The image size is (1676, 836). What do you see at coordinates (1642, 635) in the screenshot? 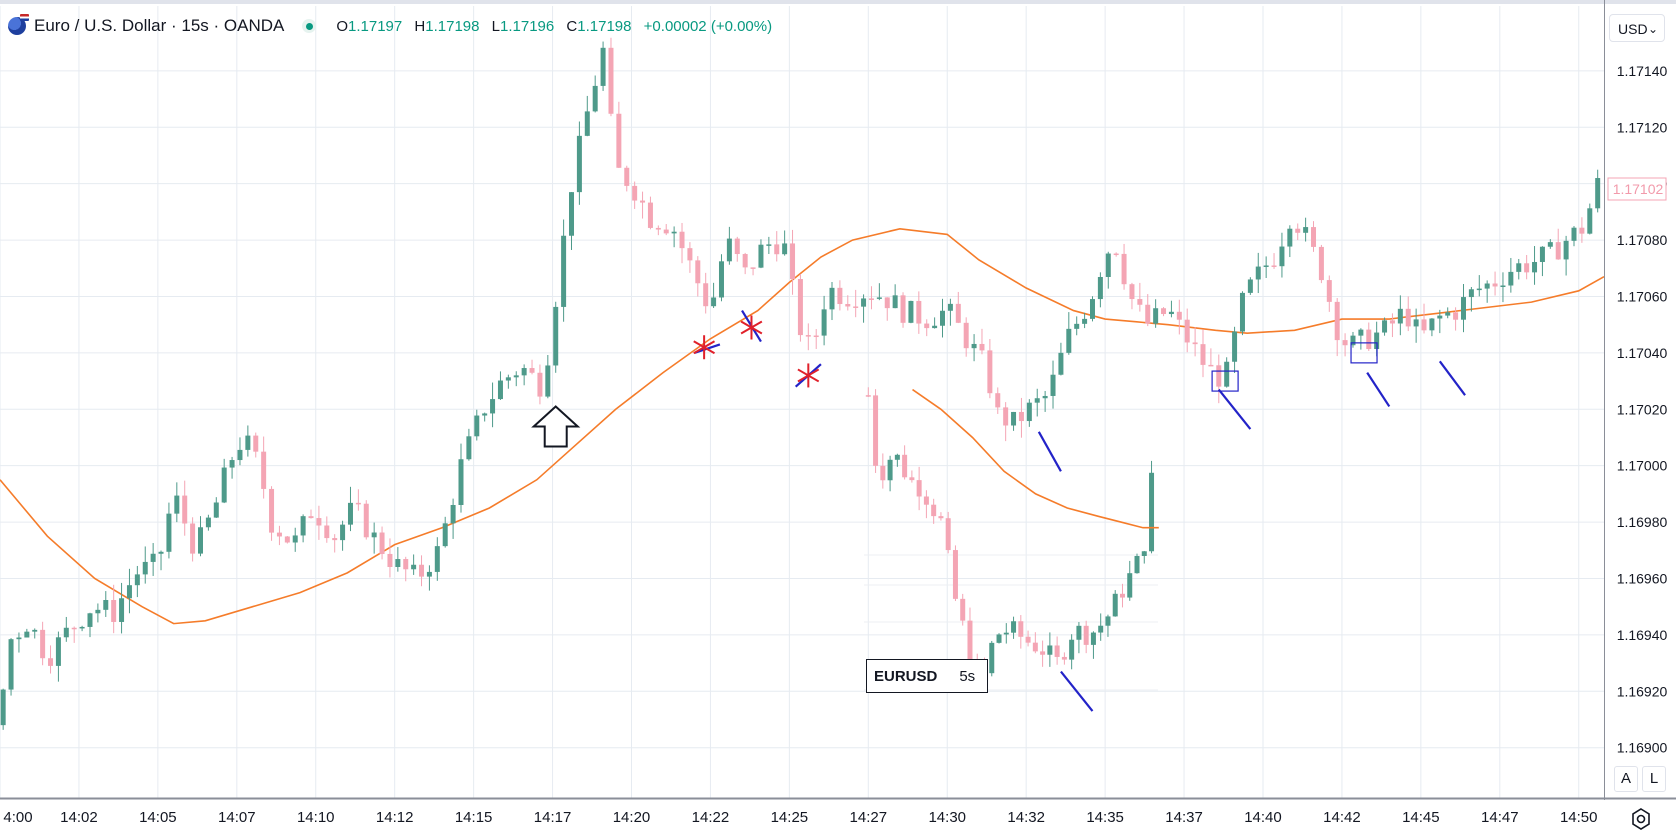
I see `price-tick-label: 1.16940` at bounding box center [1642, 635].